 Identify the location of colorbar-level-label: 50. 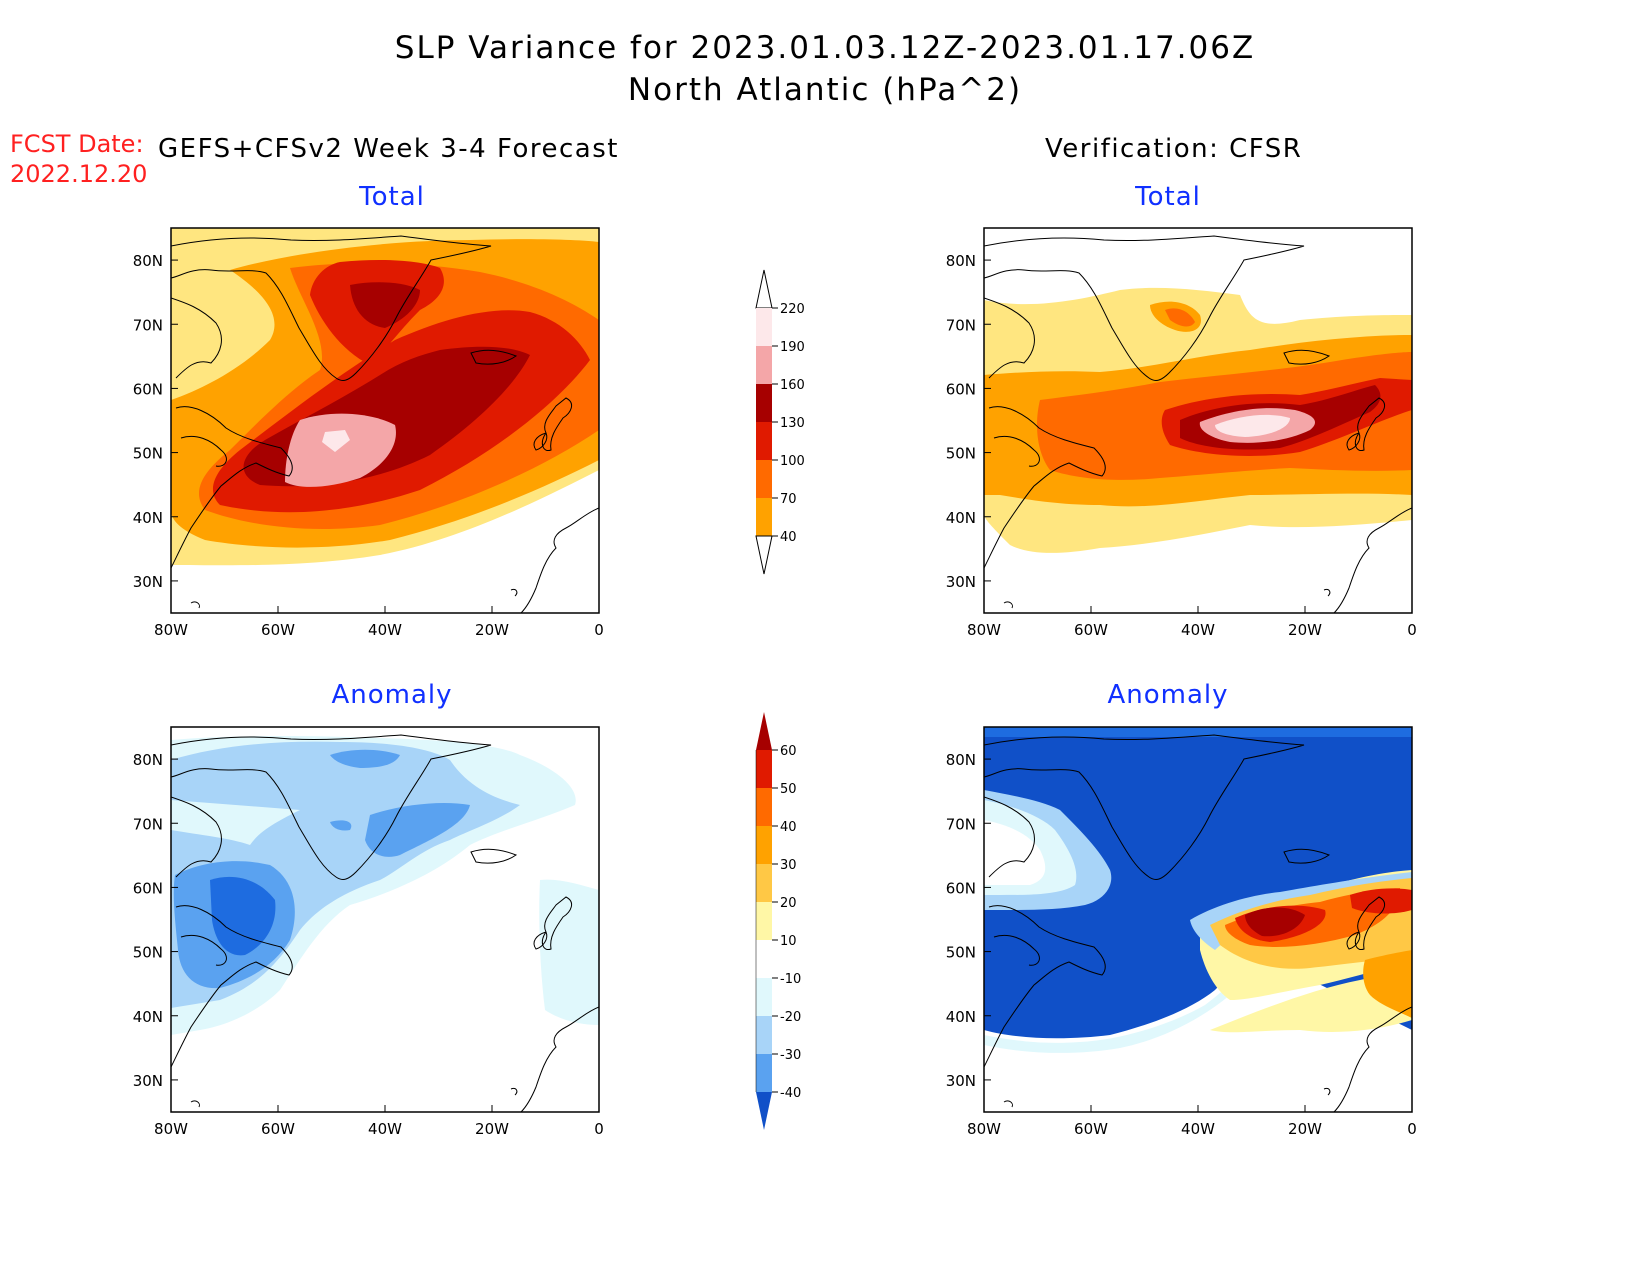
(788, 789).